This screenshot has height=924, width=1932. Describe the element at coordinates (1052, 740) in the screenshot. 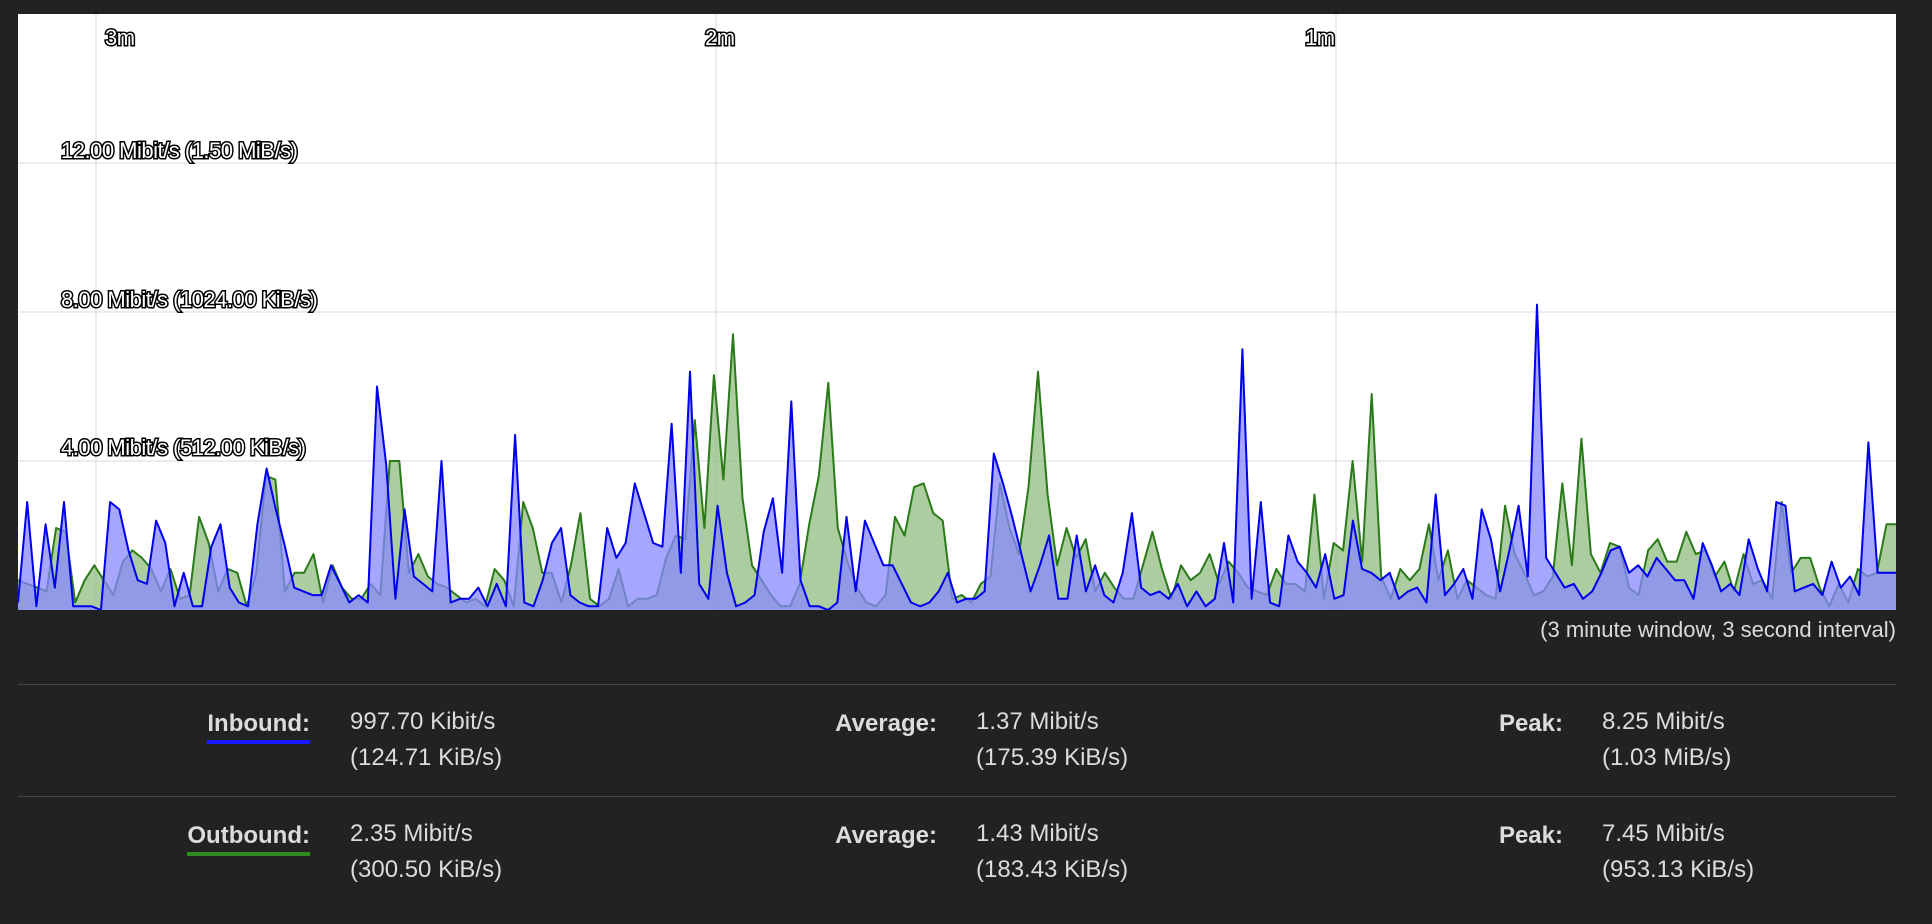

I see `inbound-average-value: 1.37 Mibit/s (175.39 KiB/s)` at that location.